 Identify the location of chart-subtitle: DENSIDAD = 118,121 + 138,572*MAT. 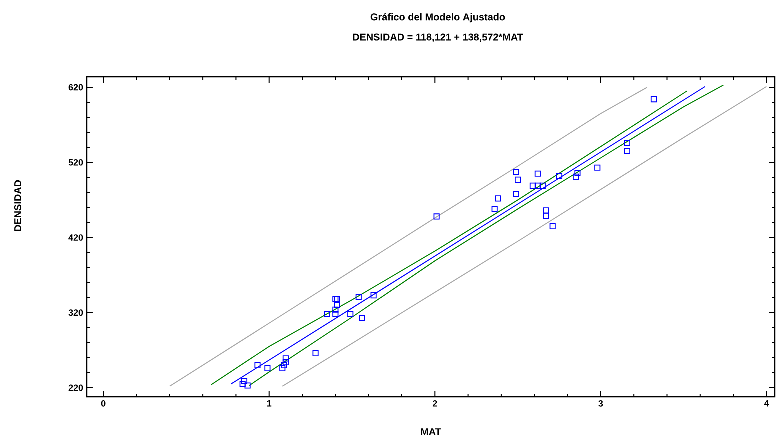
(438, 38).